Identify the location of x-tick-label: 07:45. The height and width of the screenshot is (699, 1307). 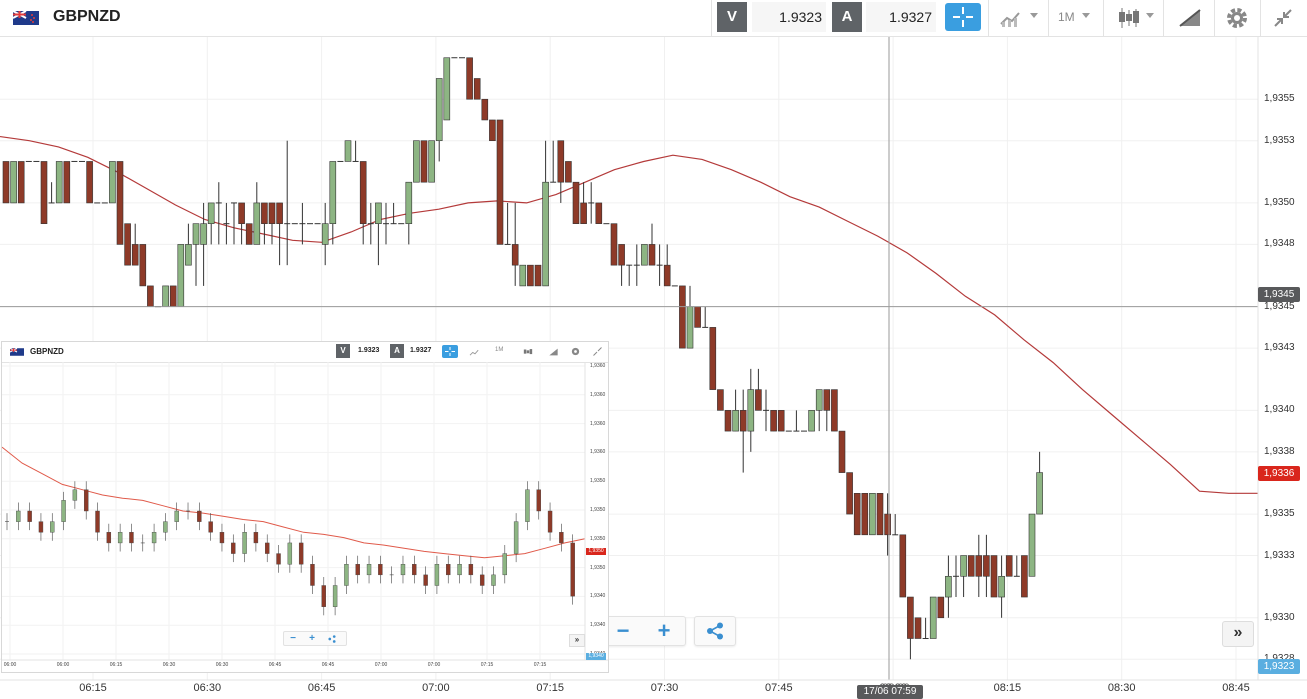
(779, 688).